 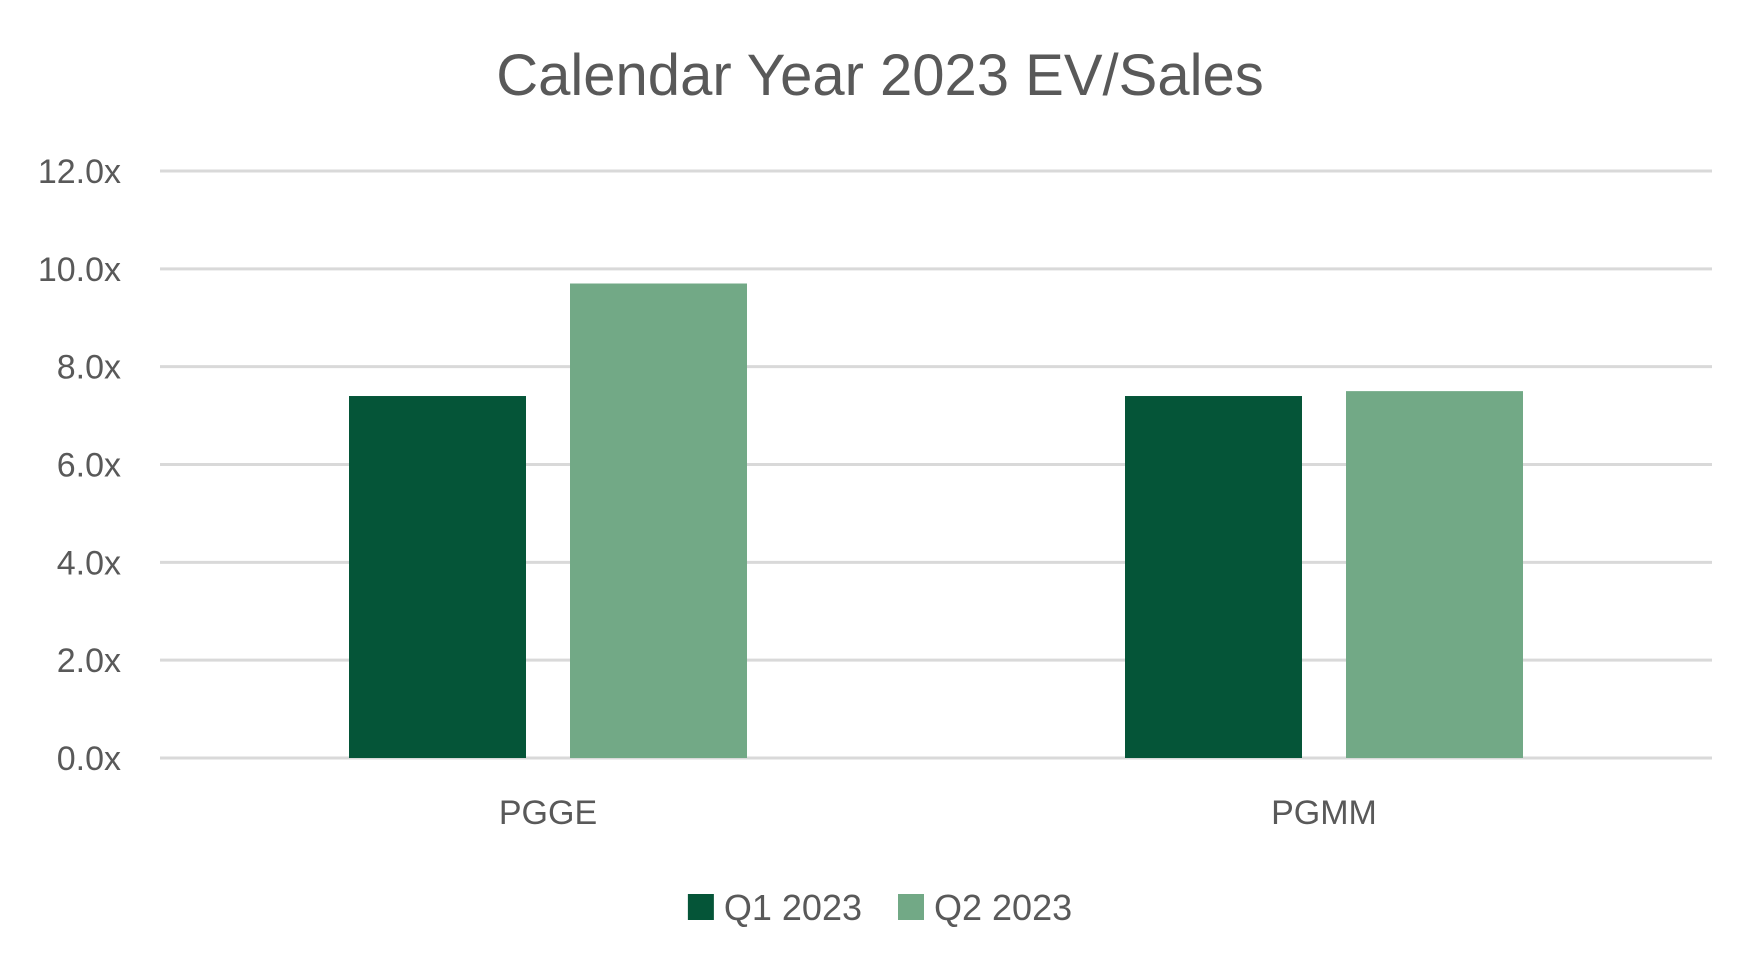 I want to click on legend: Q1 2023 Q2 2023, so click(x=879, y=907).